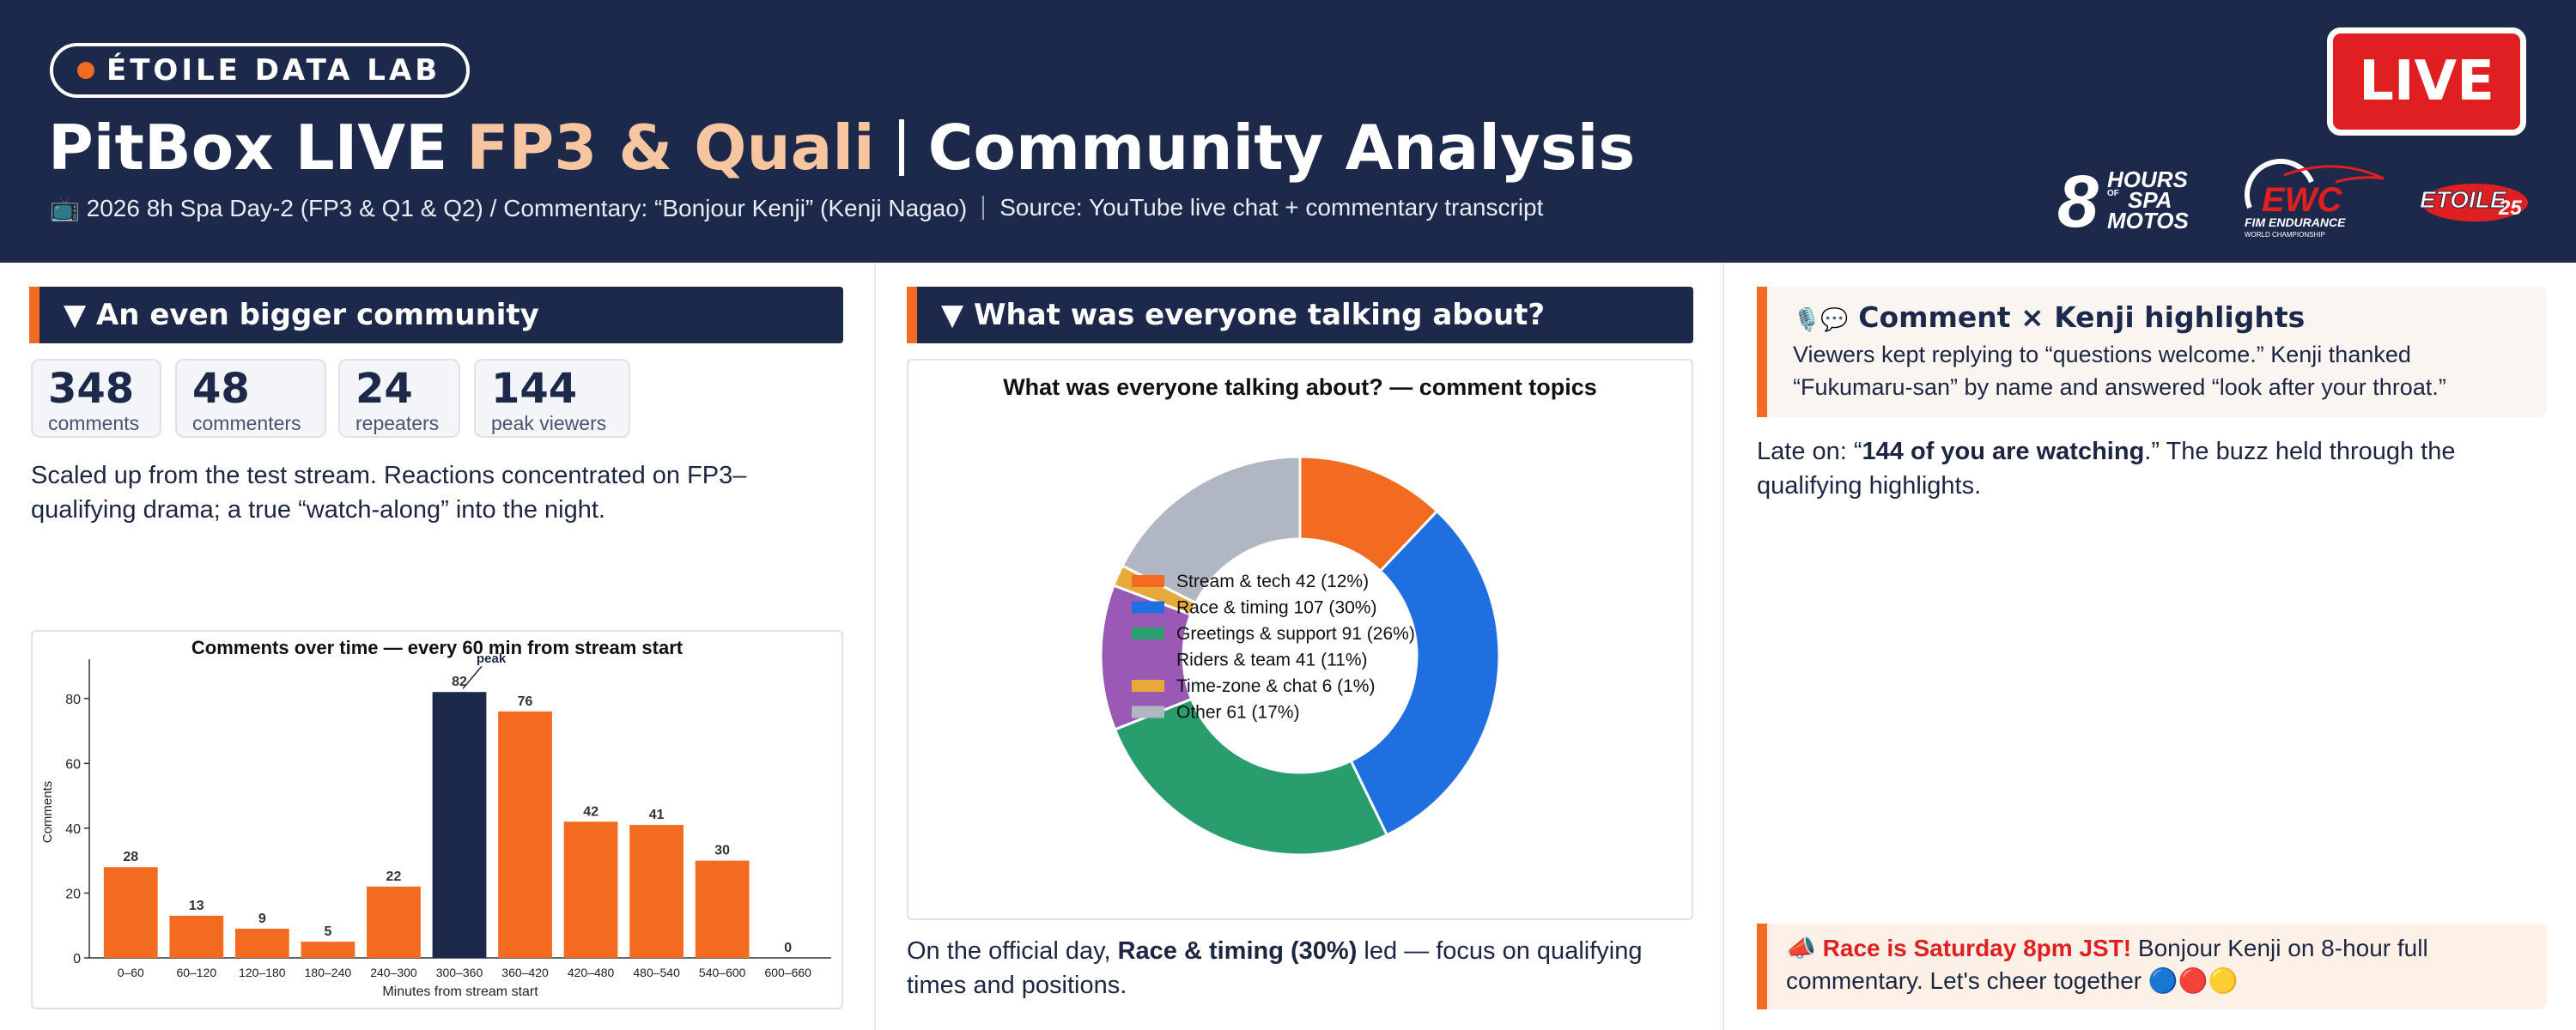 The width and height of the screenshot is (2576, 1030). I want to click on late-on-bold: 144 of you are watching, so click(2004, 451).